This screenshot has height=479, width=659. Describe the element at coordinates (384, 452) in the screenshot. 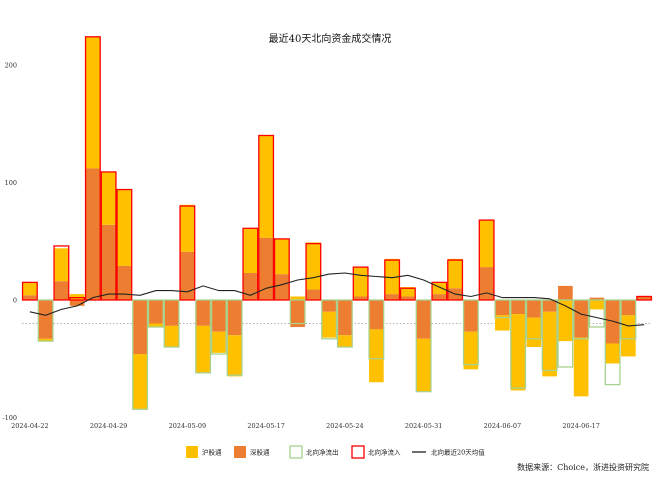

I see `legend-in-label: 北向净流入` at that location.